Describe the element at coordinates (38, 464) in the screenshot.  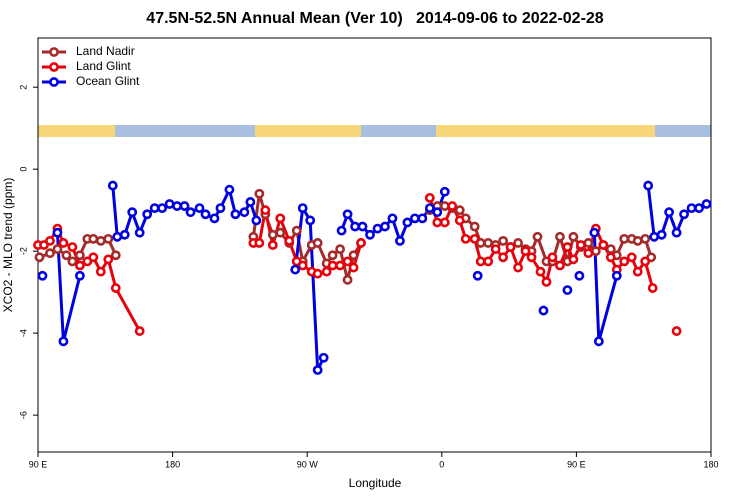
I see `x-tick-label: 90 E` at that location.